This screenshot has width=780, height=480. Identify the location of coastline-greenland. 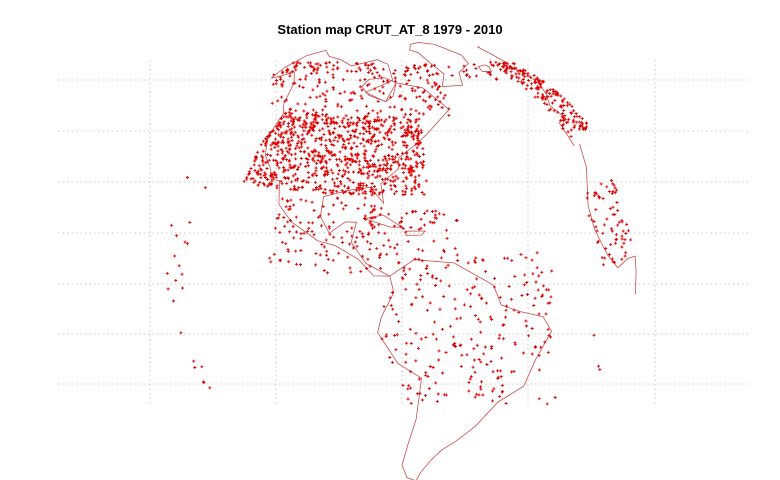
(439, 64).